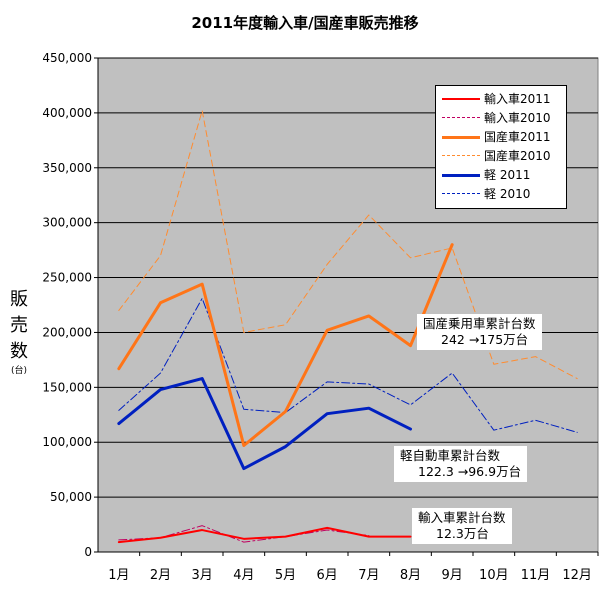 This screenshot has height=591, width=610. I want to click on y-tick-label: 100,000, so click(67, 442).